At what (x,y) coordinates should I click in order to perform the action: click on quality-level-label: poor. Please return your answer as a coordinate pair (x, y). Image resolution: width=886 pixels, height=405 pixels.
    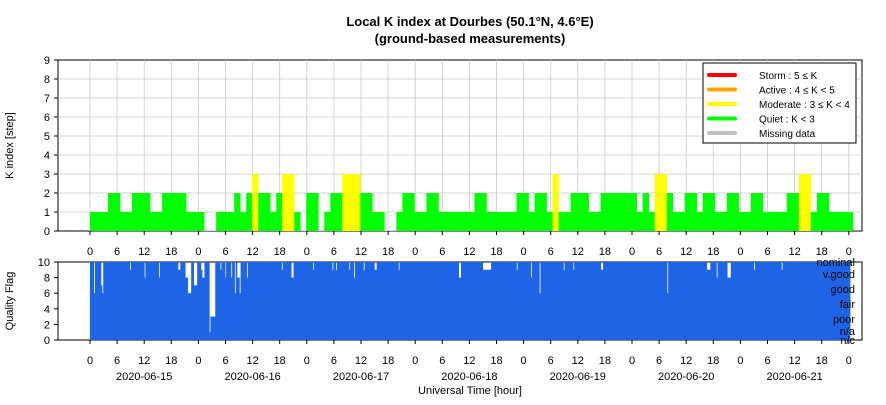
    Looking at the image, I should click on (844, 320).